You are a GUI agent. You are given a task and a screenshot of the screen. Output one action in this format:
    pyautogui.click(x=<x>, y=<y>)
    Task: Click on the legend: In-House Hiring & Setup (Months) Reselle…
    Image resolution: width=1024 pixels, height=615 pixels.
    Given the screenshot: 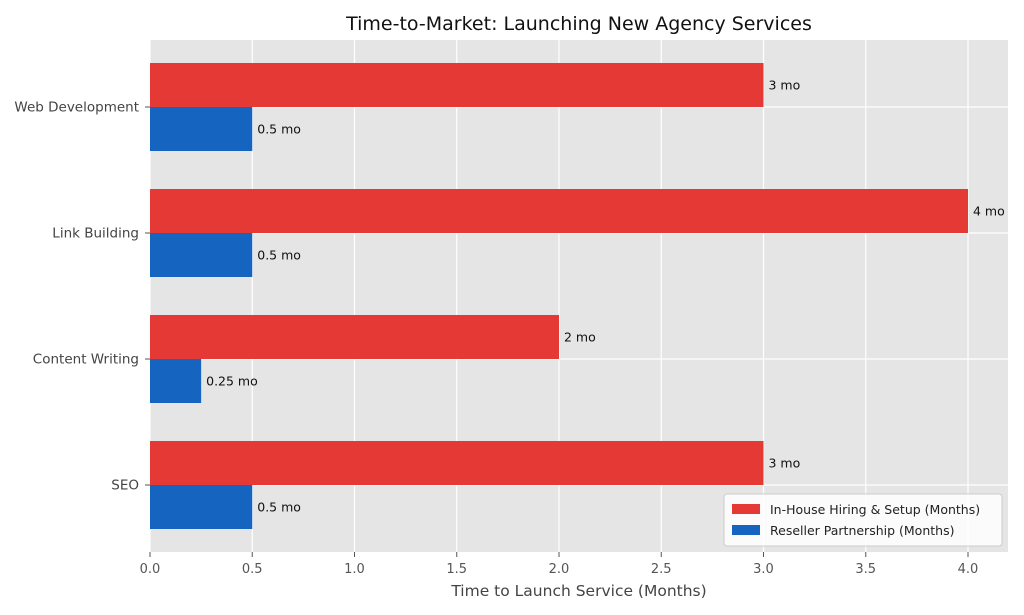 What is the action you would take?
    pyautogui.click(x=863, y=520)
    